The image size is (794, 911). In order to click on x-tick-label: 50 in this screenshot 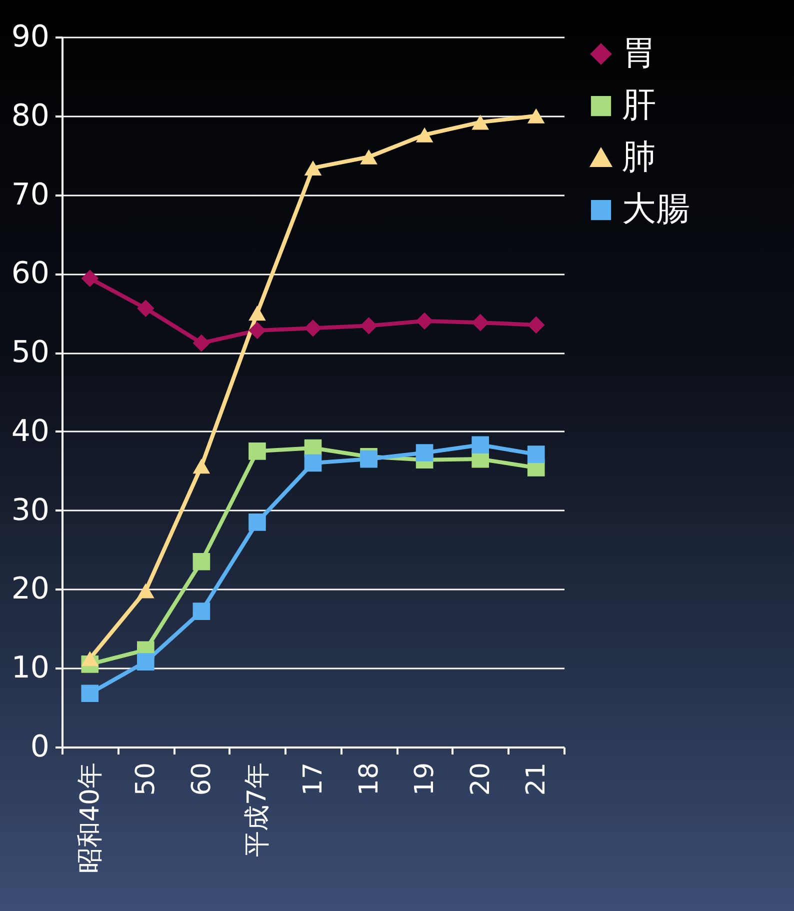, I will do `click(146, 779)`.